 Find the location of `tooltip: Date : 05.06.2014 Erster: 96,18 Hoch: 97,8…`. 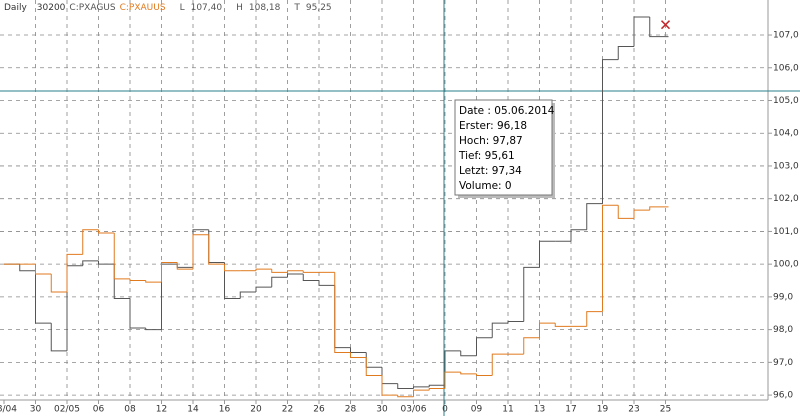

tooltip: Date : 05.06.2014 Erster: 96,18 Hoch: 97,8… is located at coordinates (504, 148).